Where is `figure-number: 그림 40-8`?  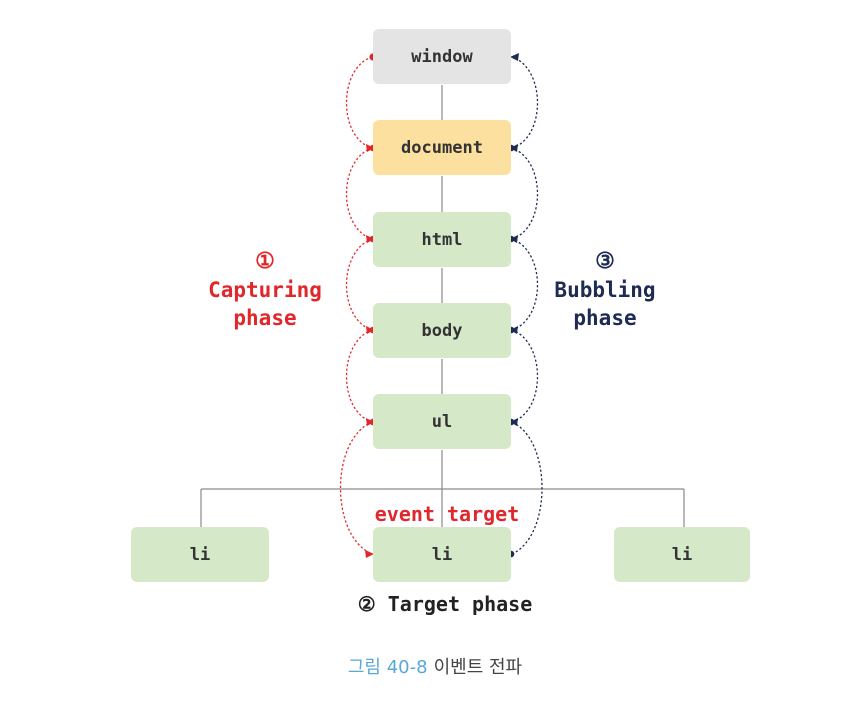
figure-number: 그림 40-8 is located at coordinates (387, 667).